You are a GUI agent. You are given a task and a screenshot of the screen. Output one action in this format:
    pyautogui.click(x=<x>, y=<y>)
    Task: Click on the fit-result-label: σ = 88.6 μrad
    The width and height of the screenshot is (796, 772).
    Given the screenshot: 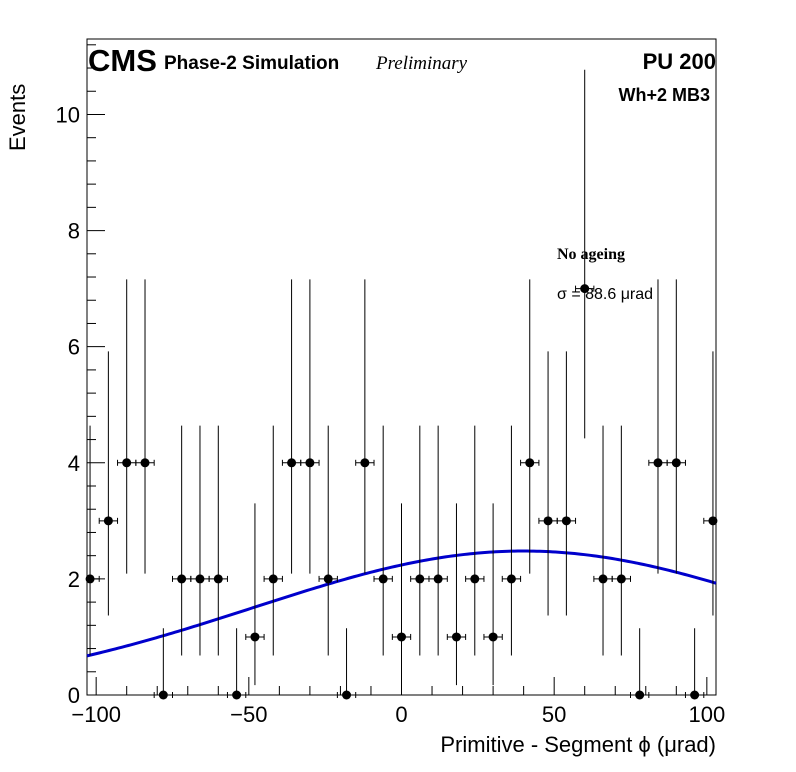 What is the action you would take?
    pyautogui.click(x=605, y=294)
    